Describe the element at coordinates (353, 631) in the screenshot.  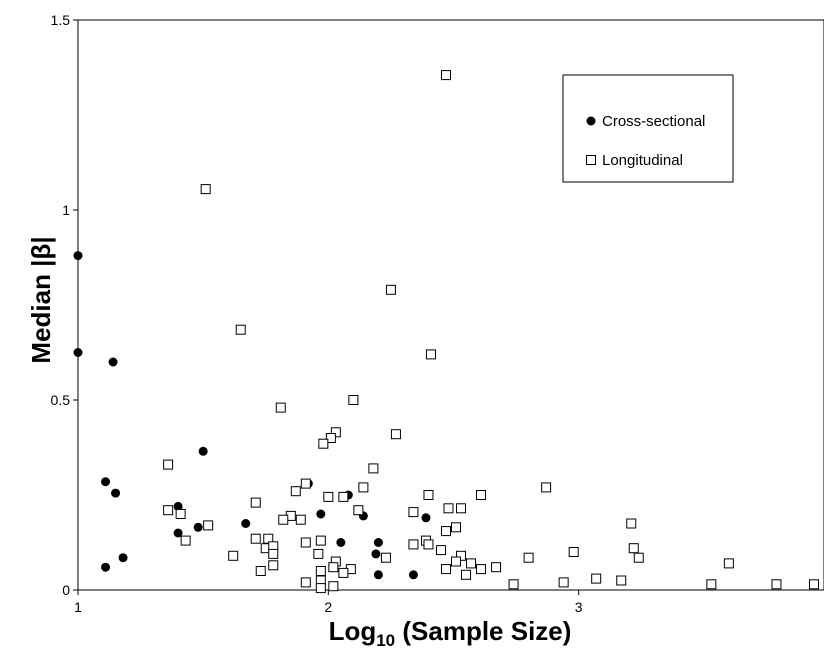
I see `x-axis-title-log: Log` at that location.